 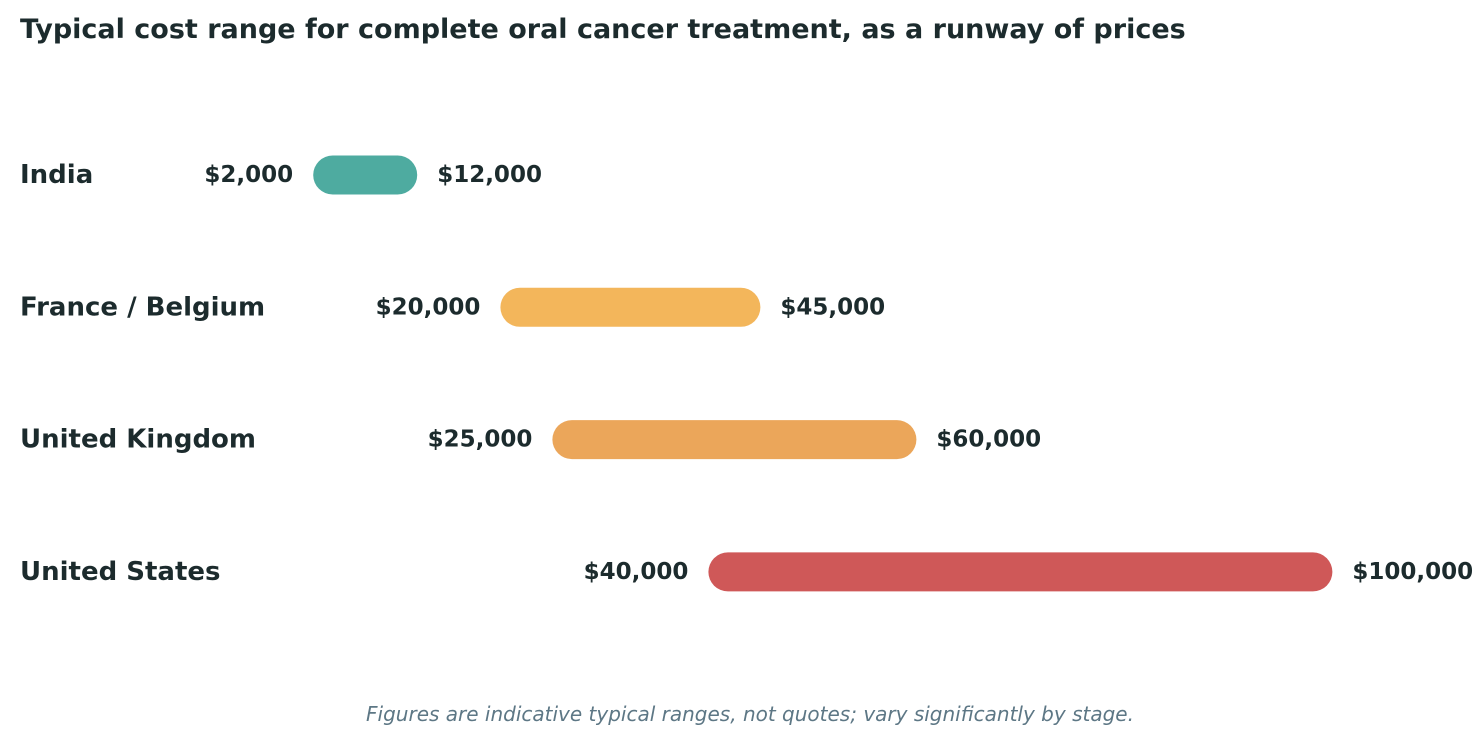 I want to click on high-value-label-united-states: $100,000, so click(x=1412, y=572).